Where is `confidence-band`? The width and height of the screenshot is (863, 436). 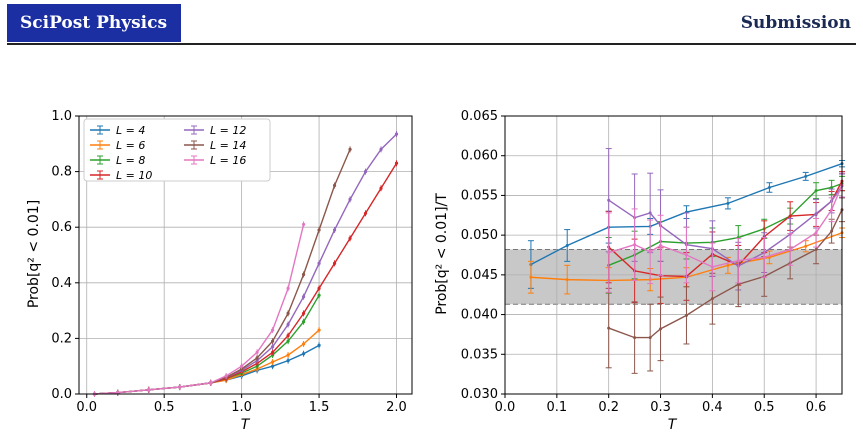
confidence-band is located at coordinates (673, 277).